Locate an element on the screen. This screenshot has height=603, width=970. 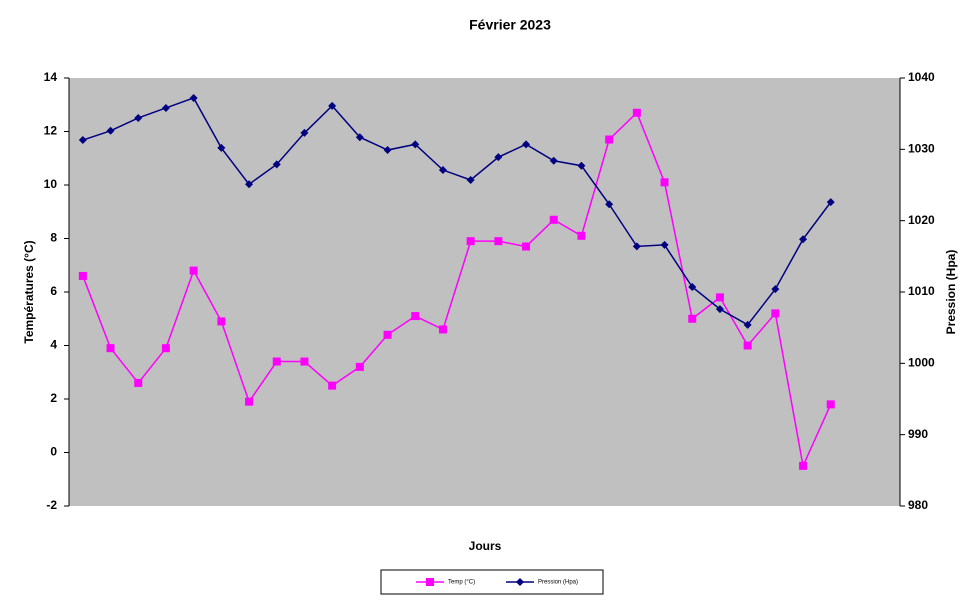
chart-title: Février 2023 is located at coordinates (510, 25).